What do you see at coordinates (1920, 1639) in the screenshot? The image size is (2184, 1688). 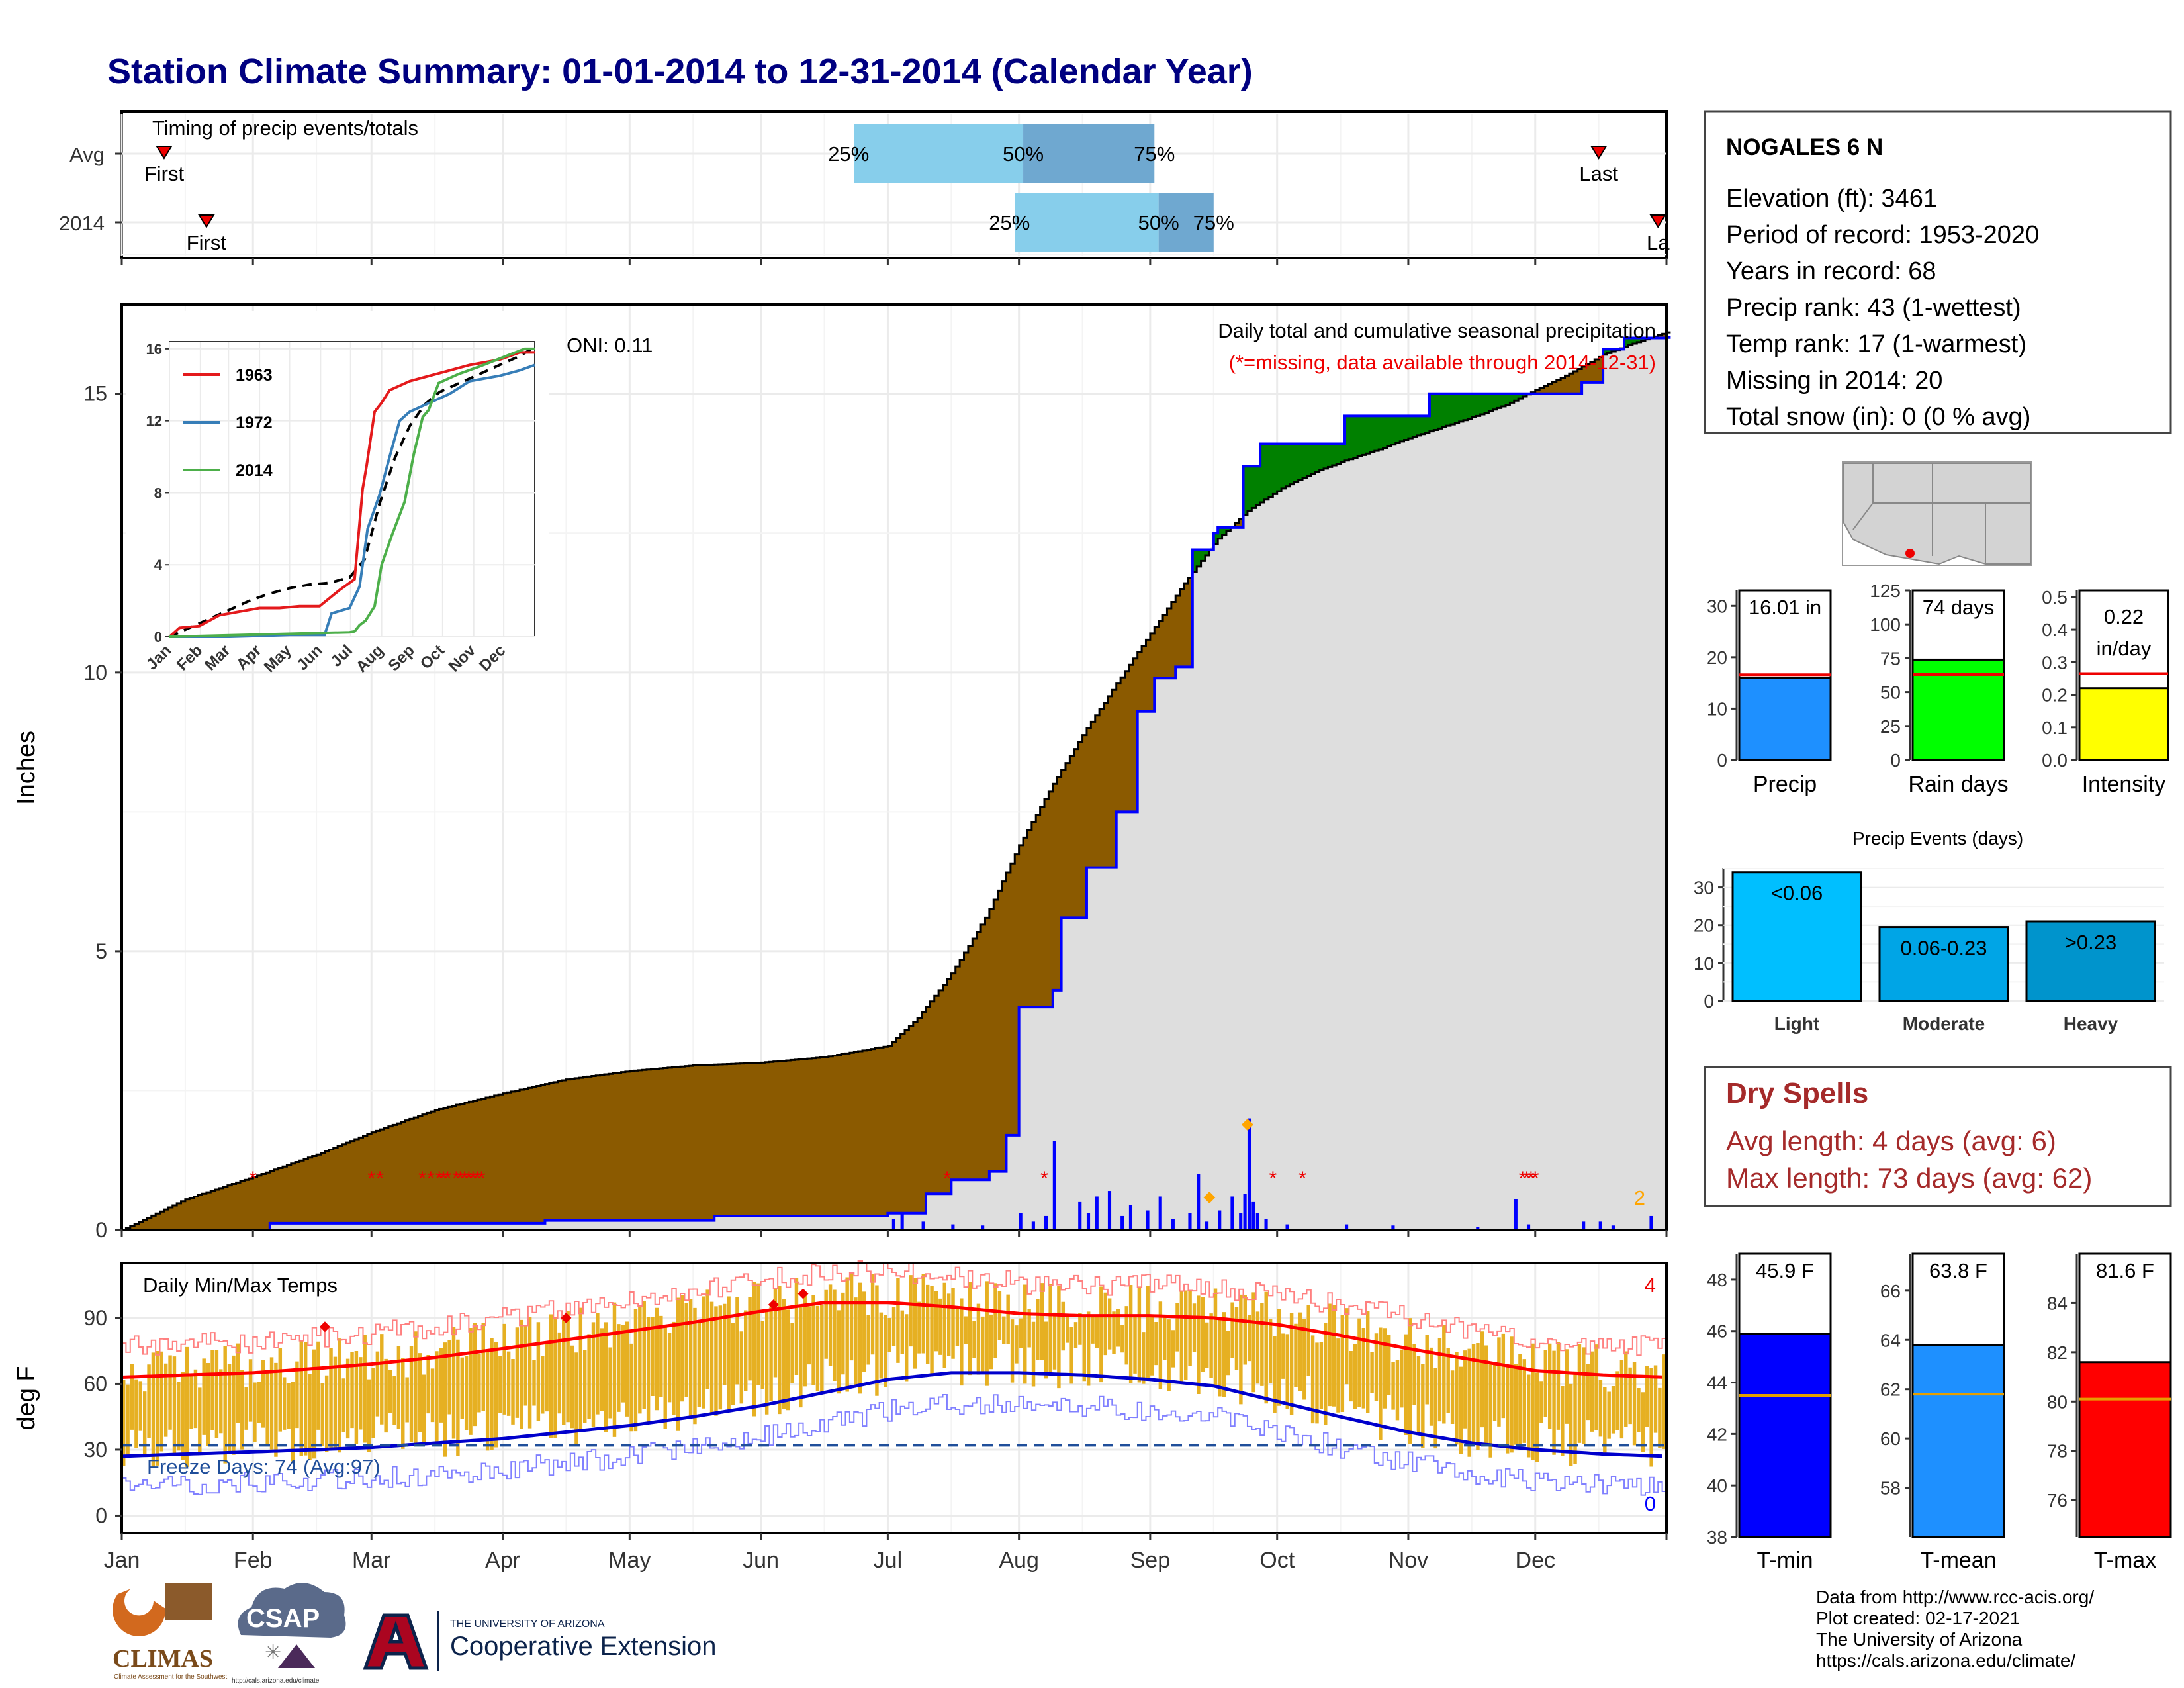 I see `credit-line: The University of Arizona` at bounding box center [1920, 1639].